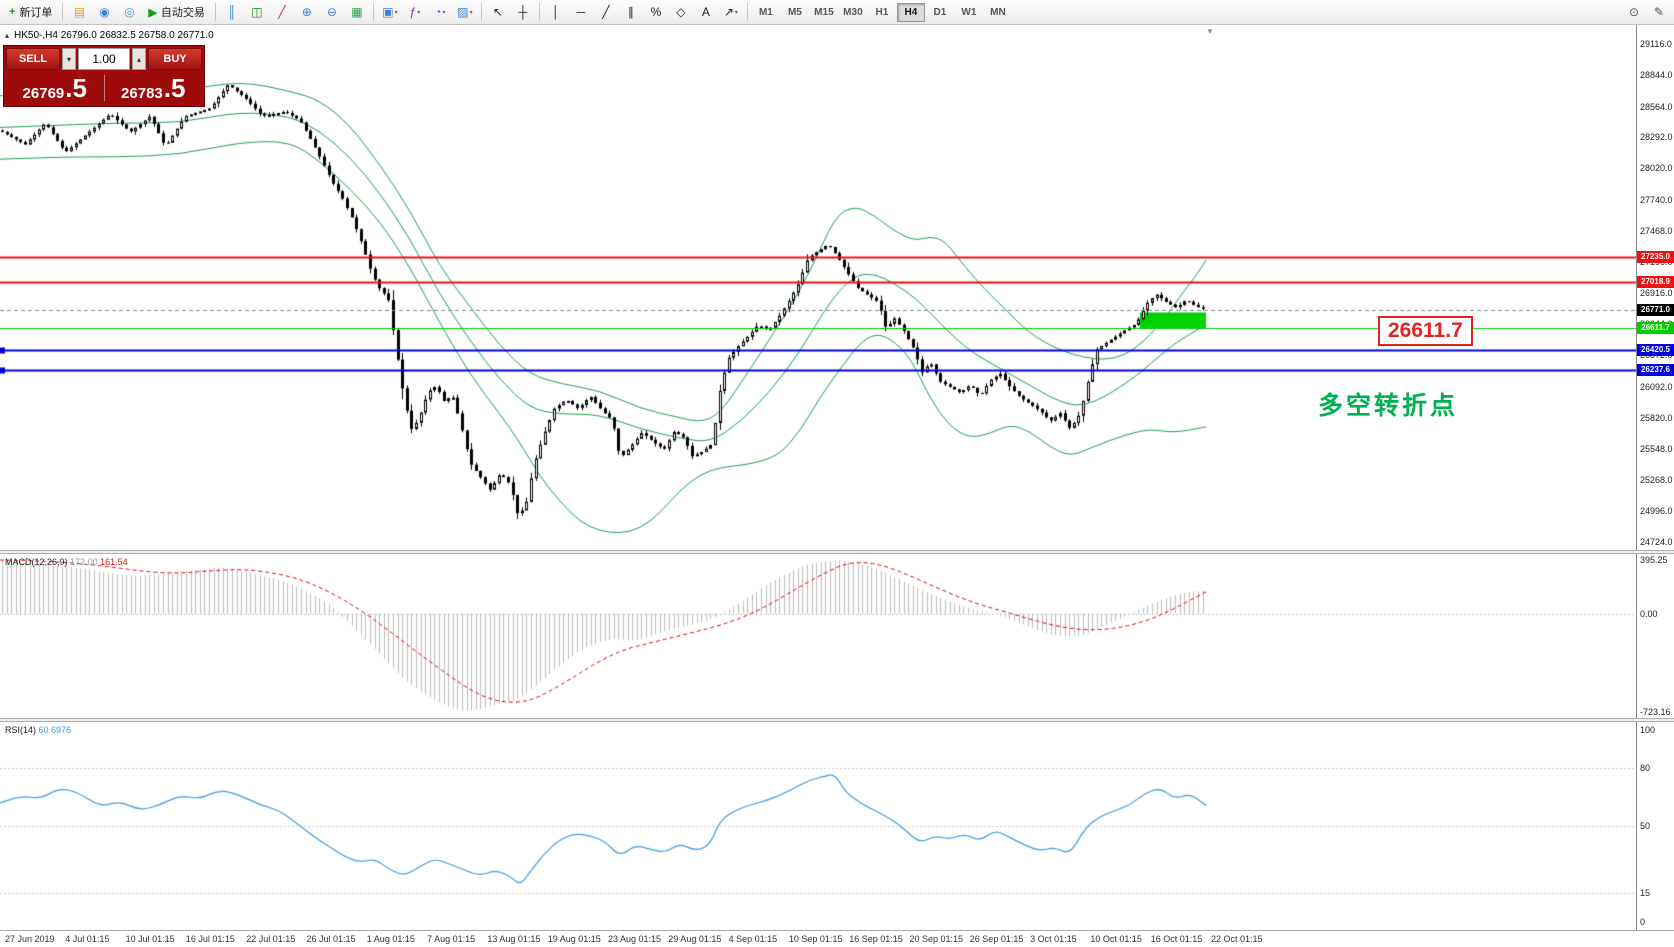 This screenshot has height=947, width=1674. Describe the element at coordinates (1656, 480) in the screenshot. I see `price-scale-label: 25268.0` at that location.